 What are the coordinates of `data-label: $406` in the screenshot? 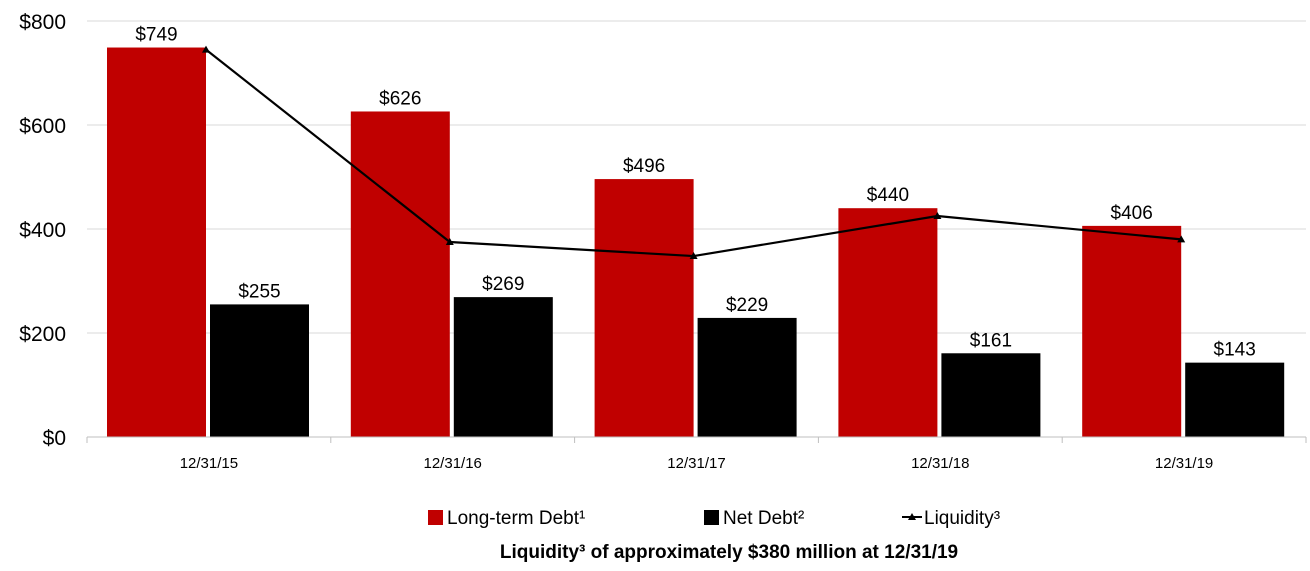 It's located at (1132, 213).